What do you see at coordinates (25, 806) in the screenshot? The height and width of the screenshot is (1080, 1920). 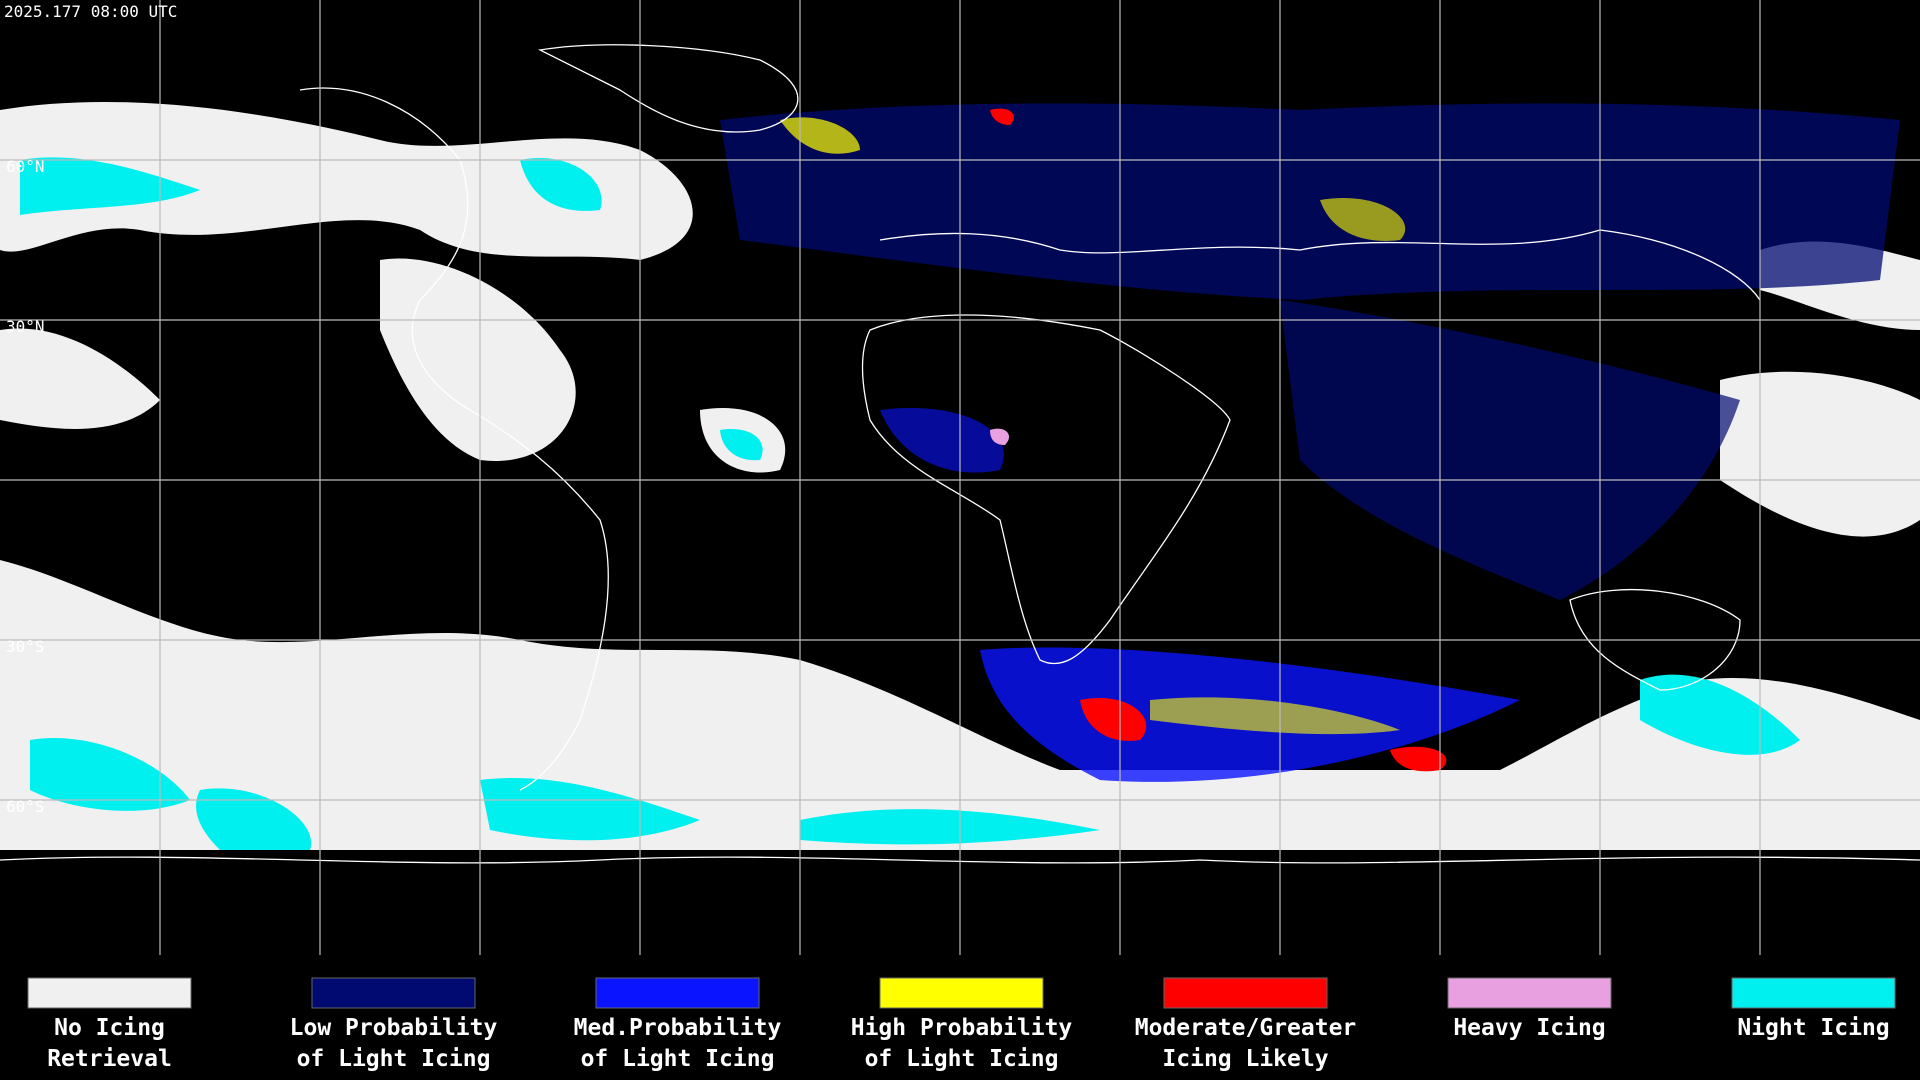 I see `latitude-label: 60°S` at bounding box center [25, 806].